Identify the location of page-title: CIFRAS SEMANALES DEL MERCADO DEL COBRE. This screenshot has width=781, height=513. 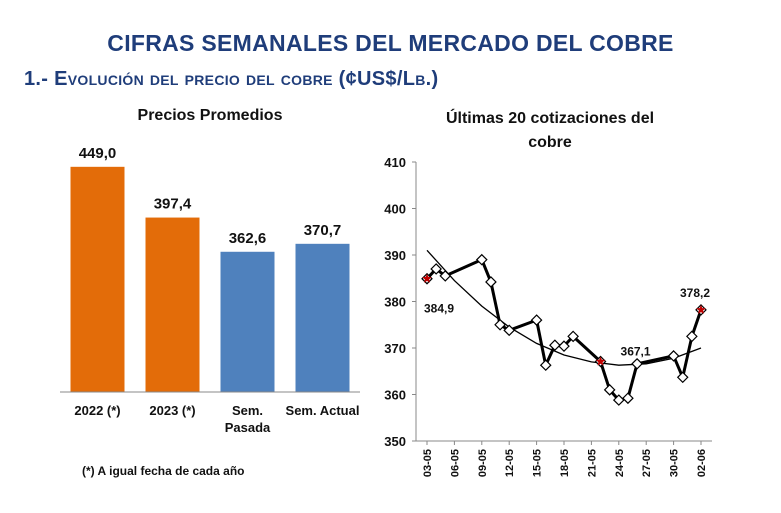
(390, 43).